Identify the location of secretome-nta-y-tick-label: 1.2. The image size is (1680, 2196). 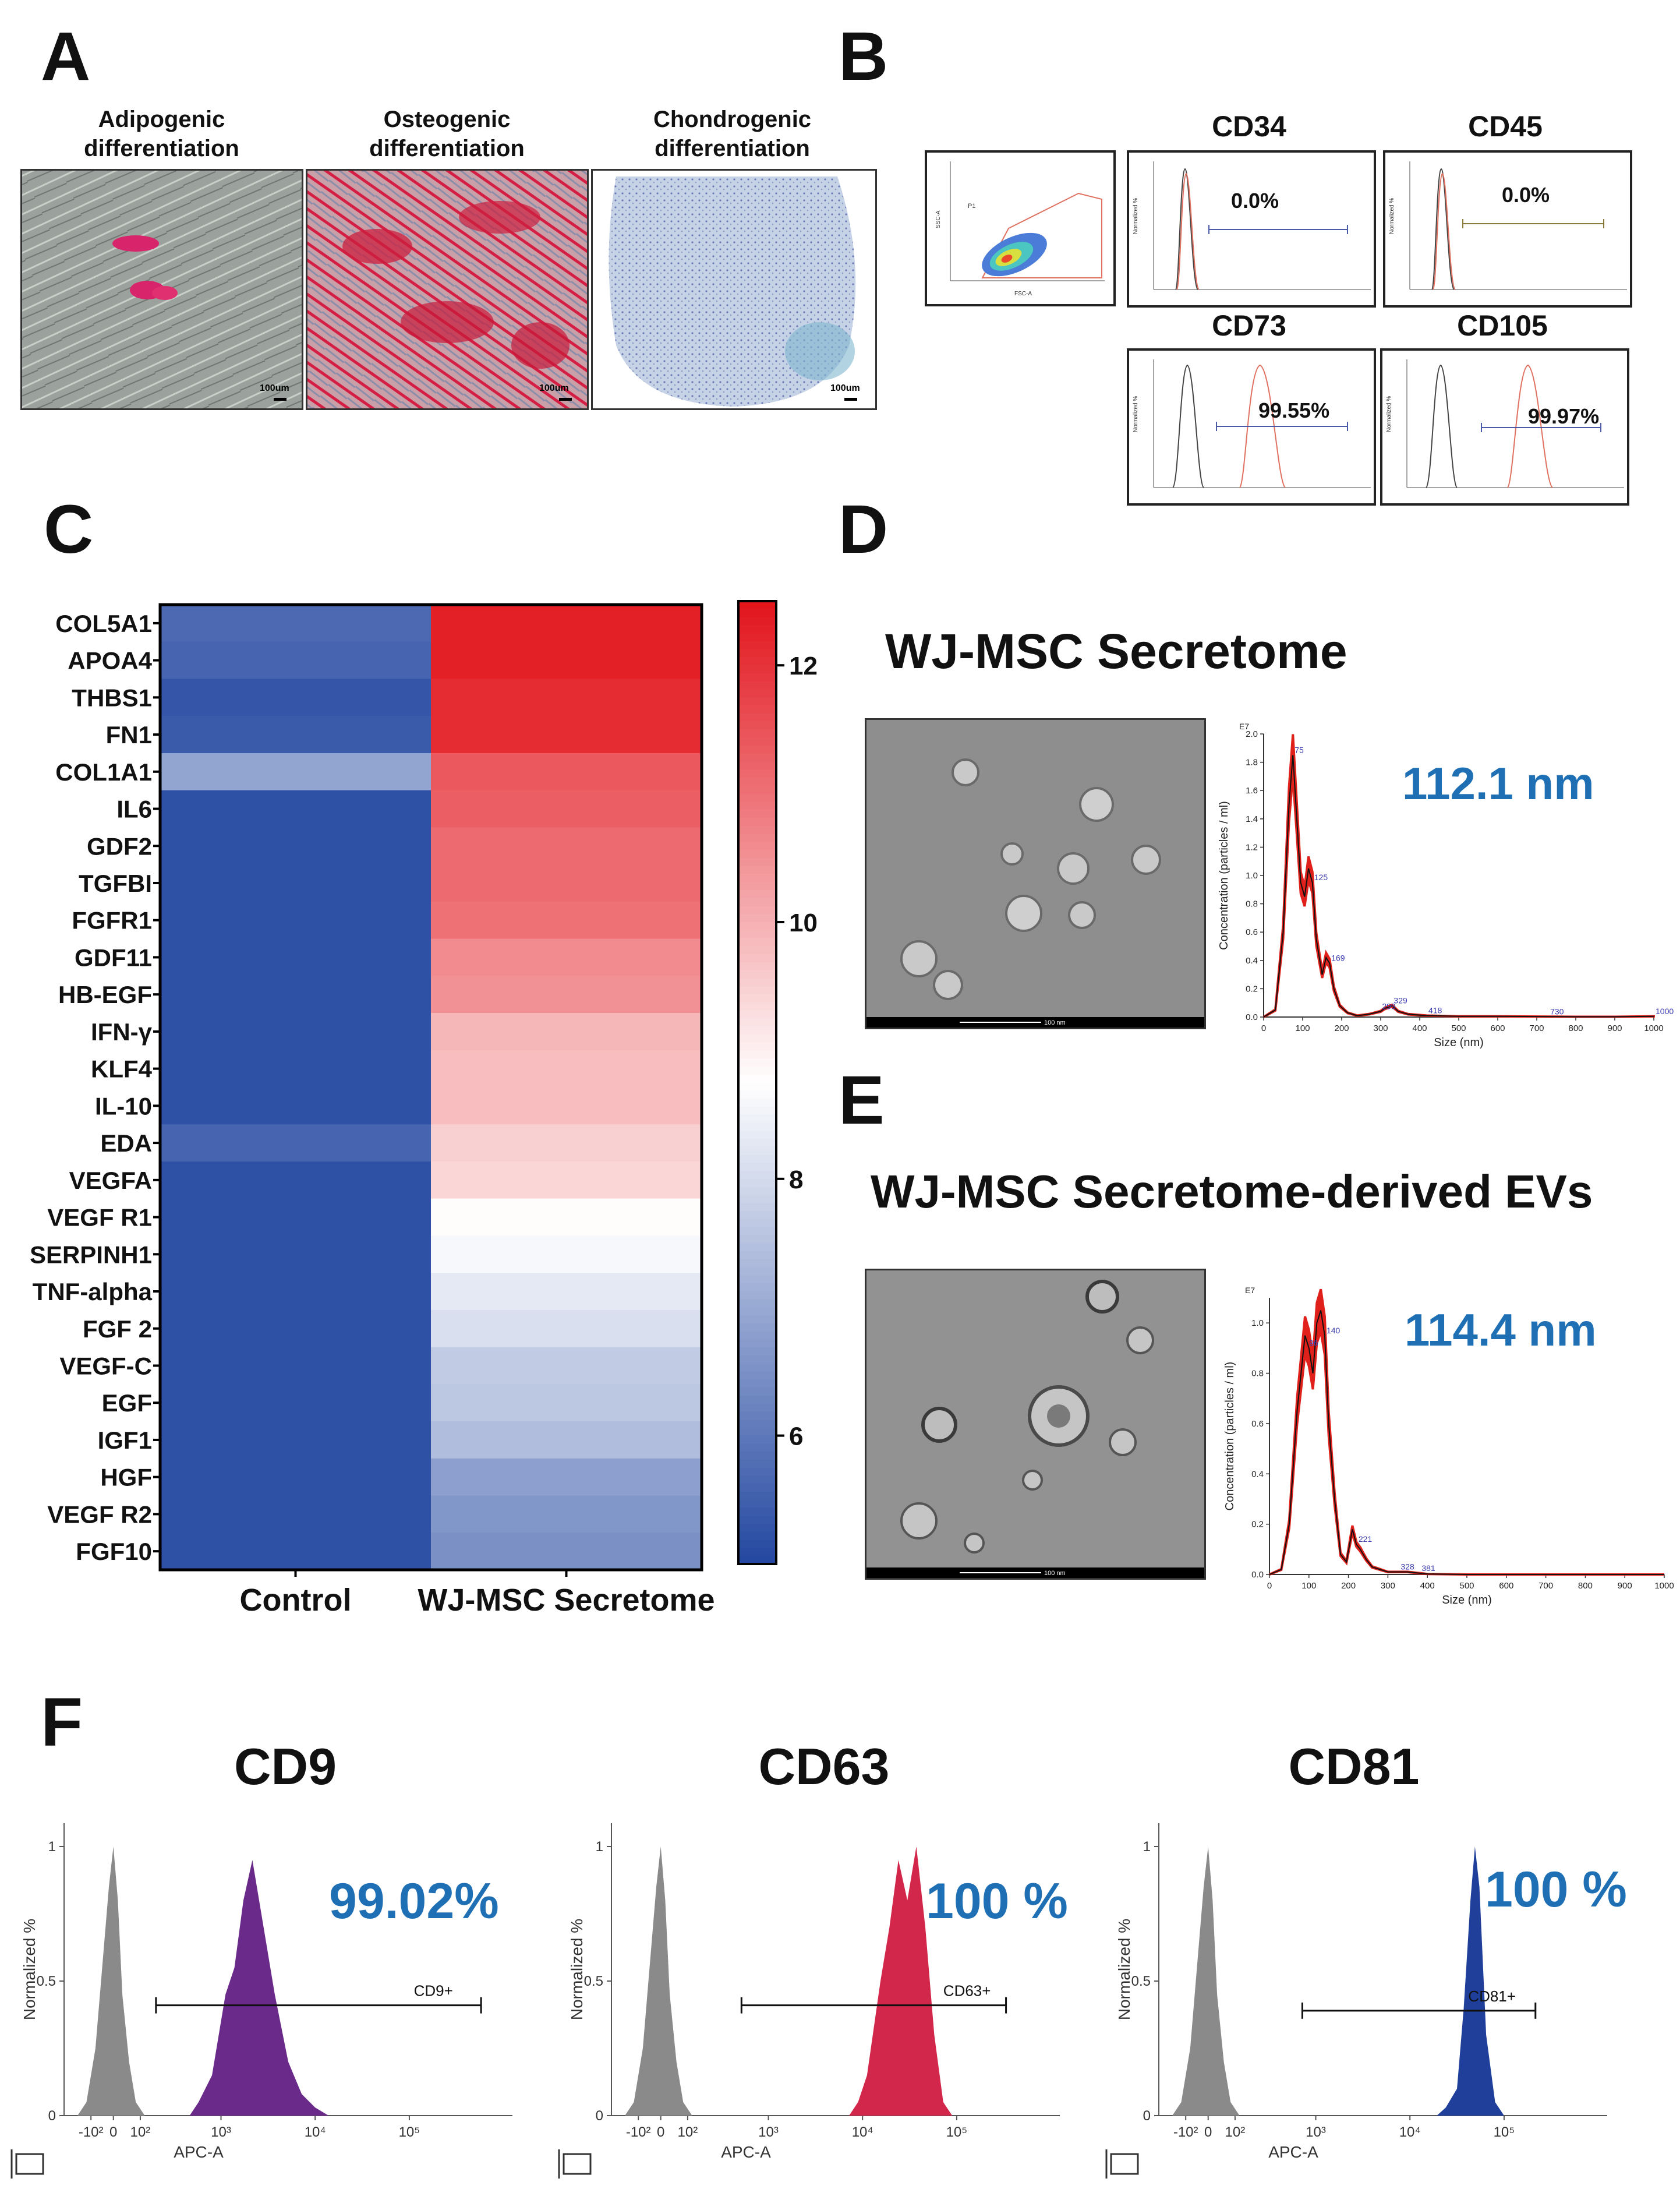
(1252, 847).